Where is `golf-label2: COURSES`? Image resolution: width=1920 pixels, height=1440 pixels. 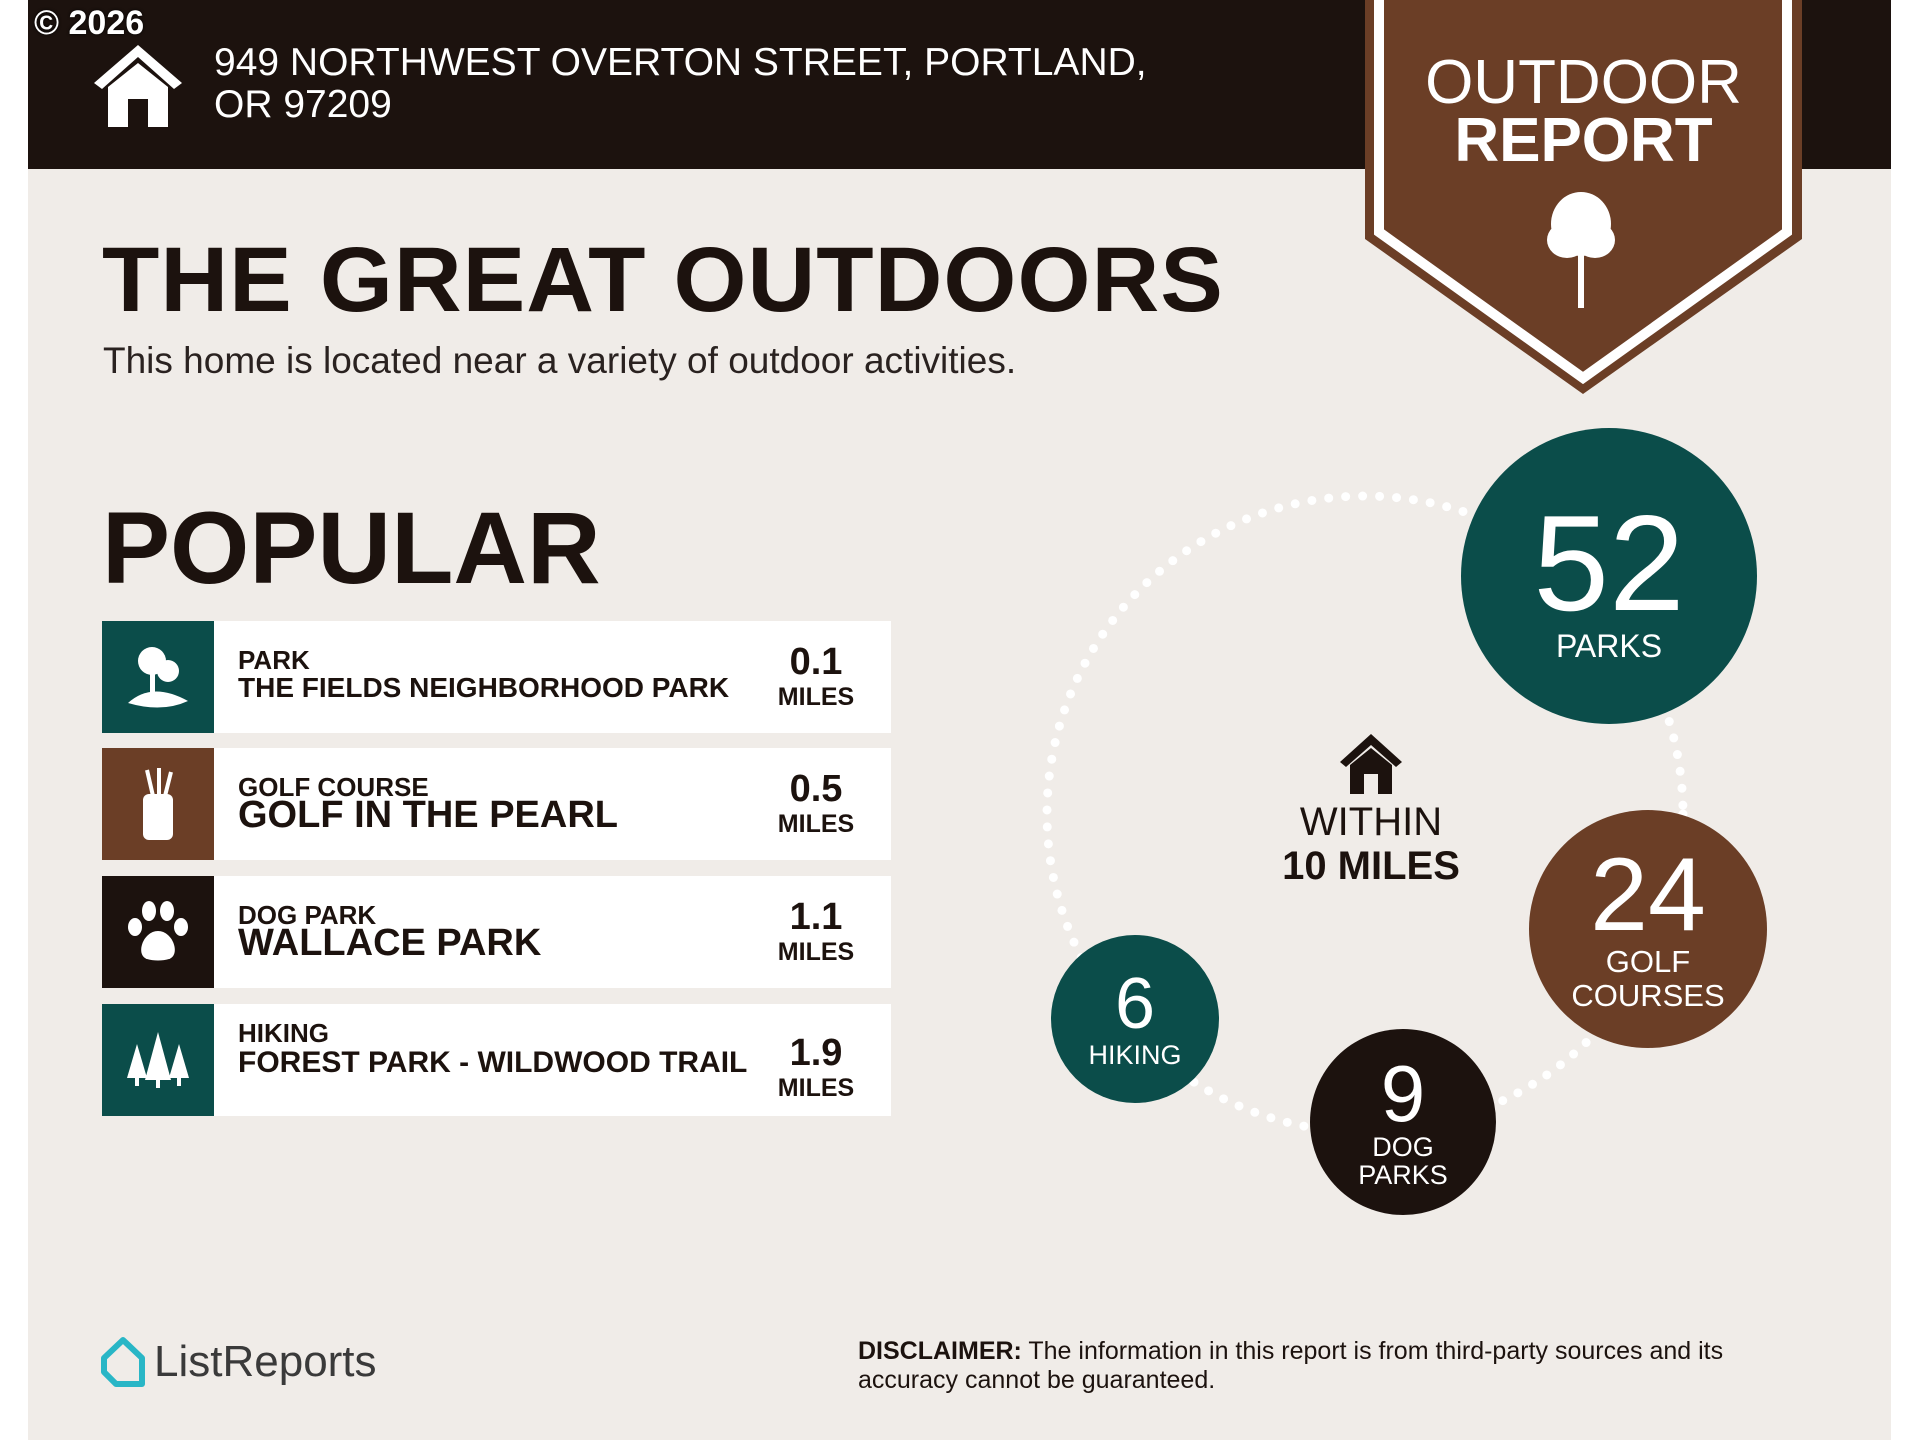
golf-label2: COURSES is located at coordinates (1648, 995).